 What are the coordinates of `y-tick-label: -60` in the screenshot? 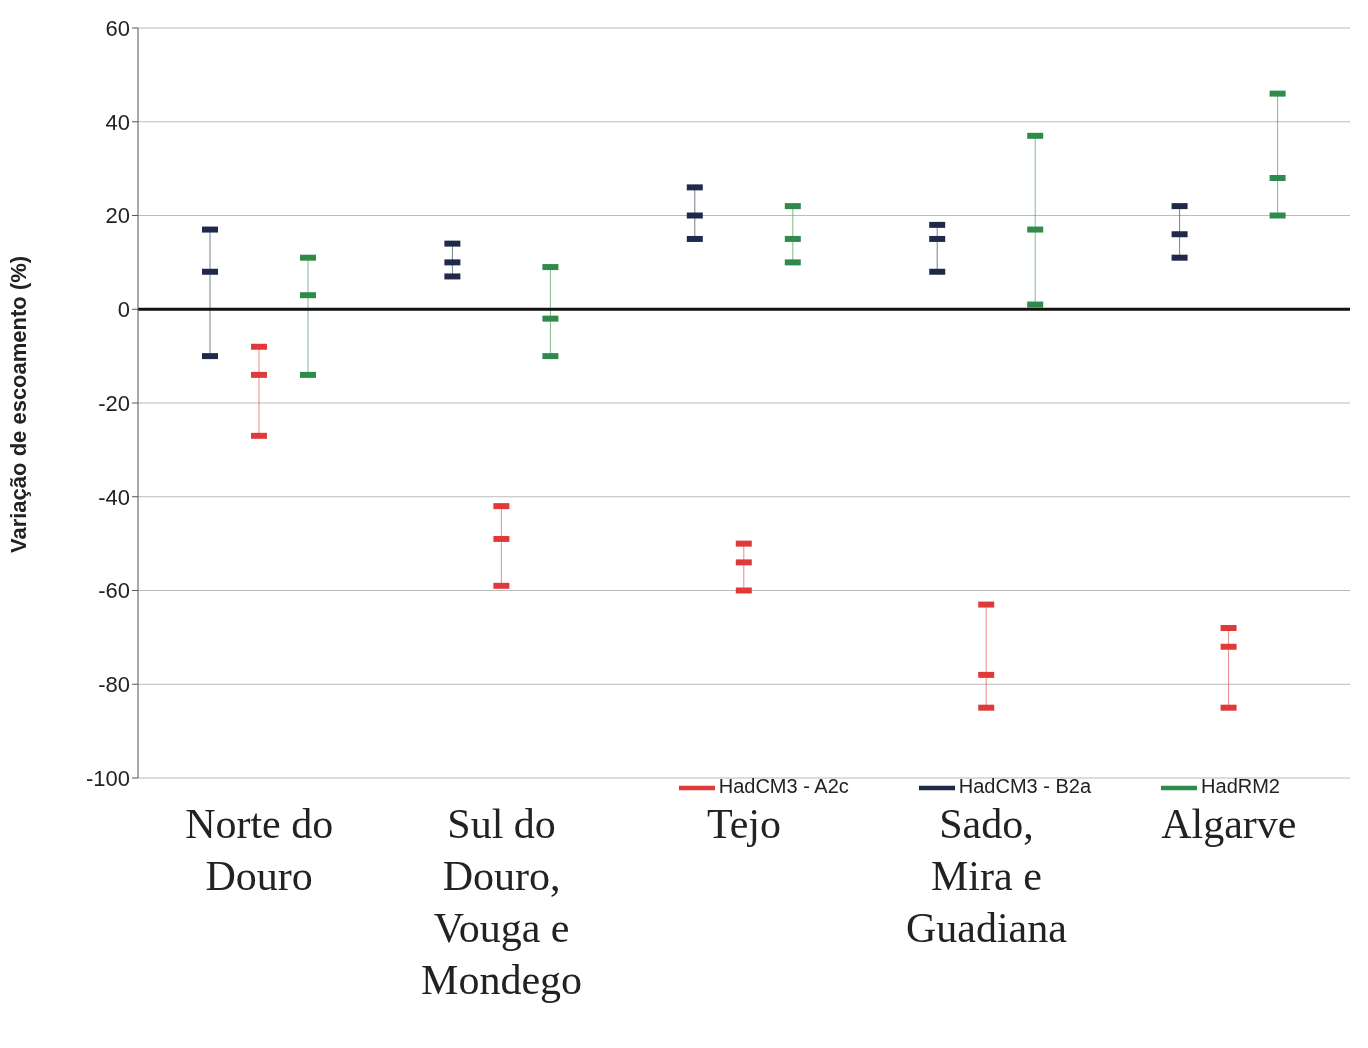 It's located at (114, 591).